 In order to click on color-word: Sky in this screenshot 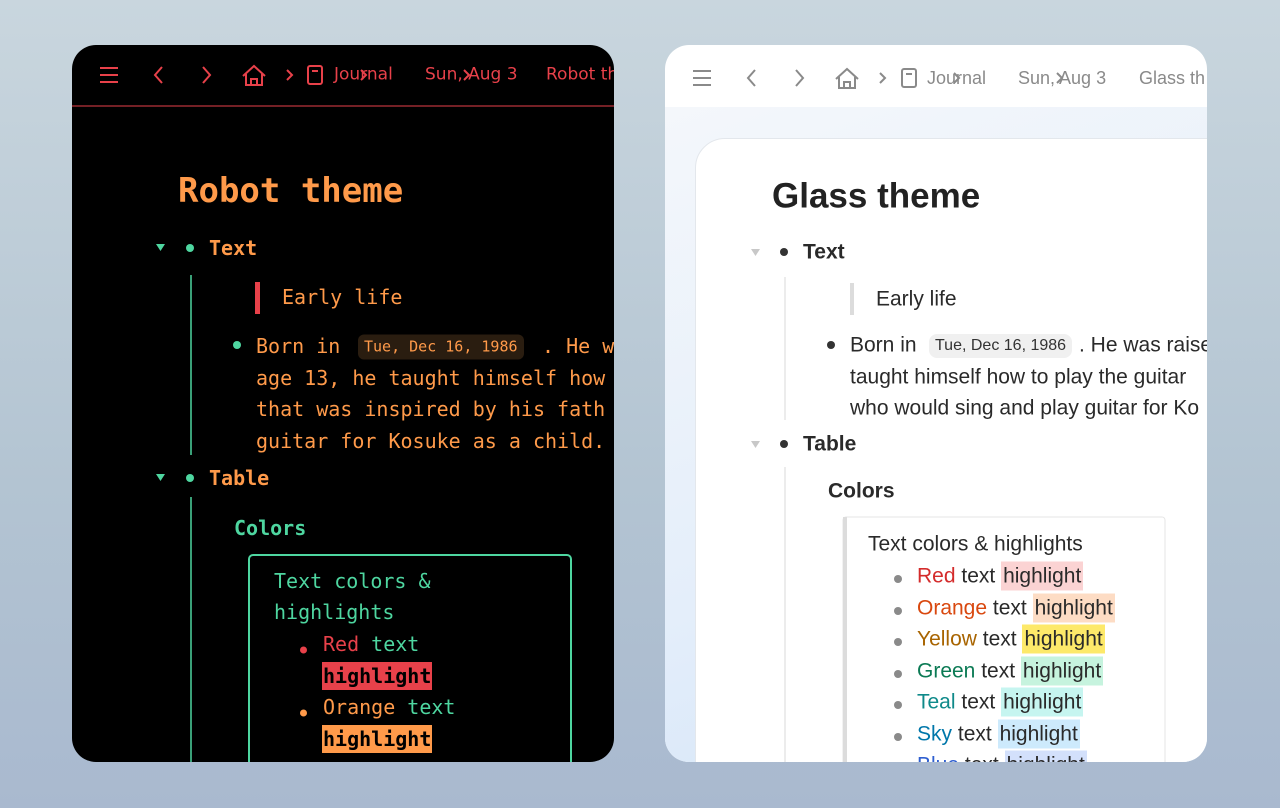, I will do `click(935, 733)`.